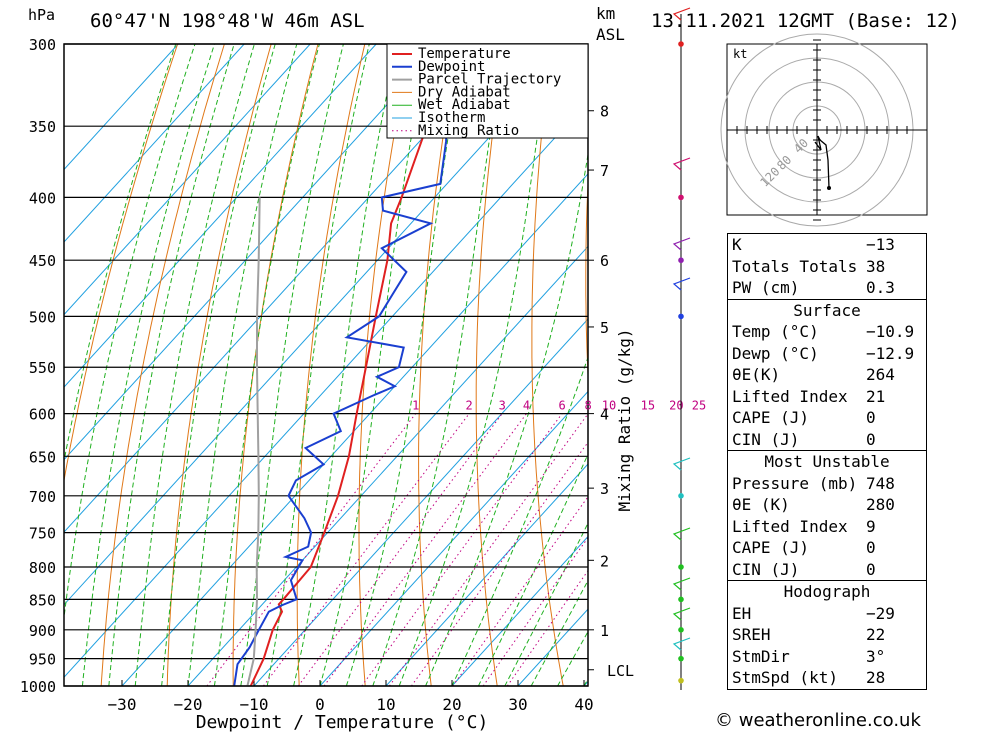  What do you see at coordinates (502, 406) in the screenshot?
I see `mixing-ratio-label: 3` at bounding box center [502, 406].